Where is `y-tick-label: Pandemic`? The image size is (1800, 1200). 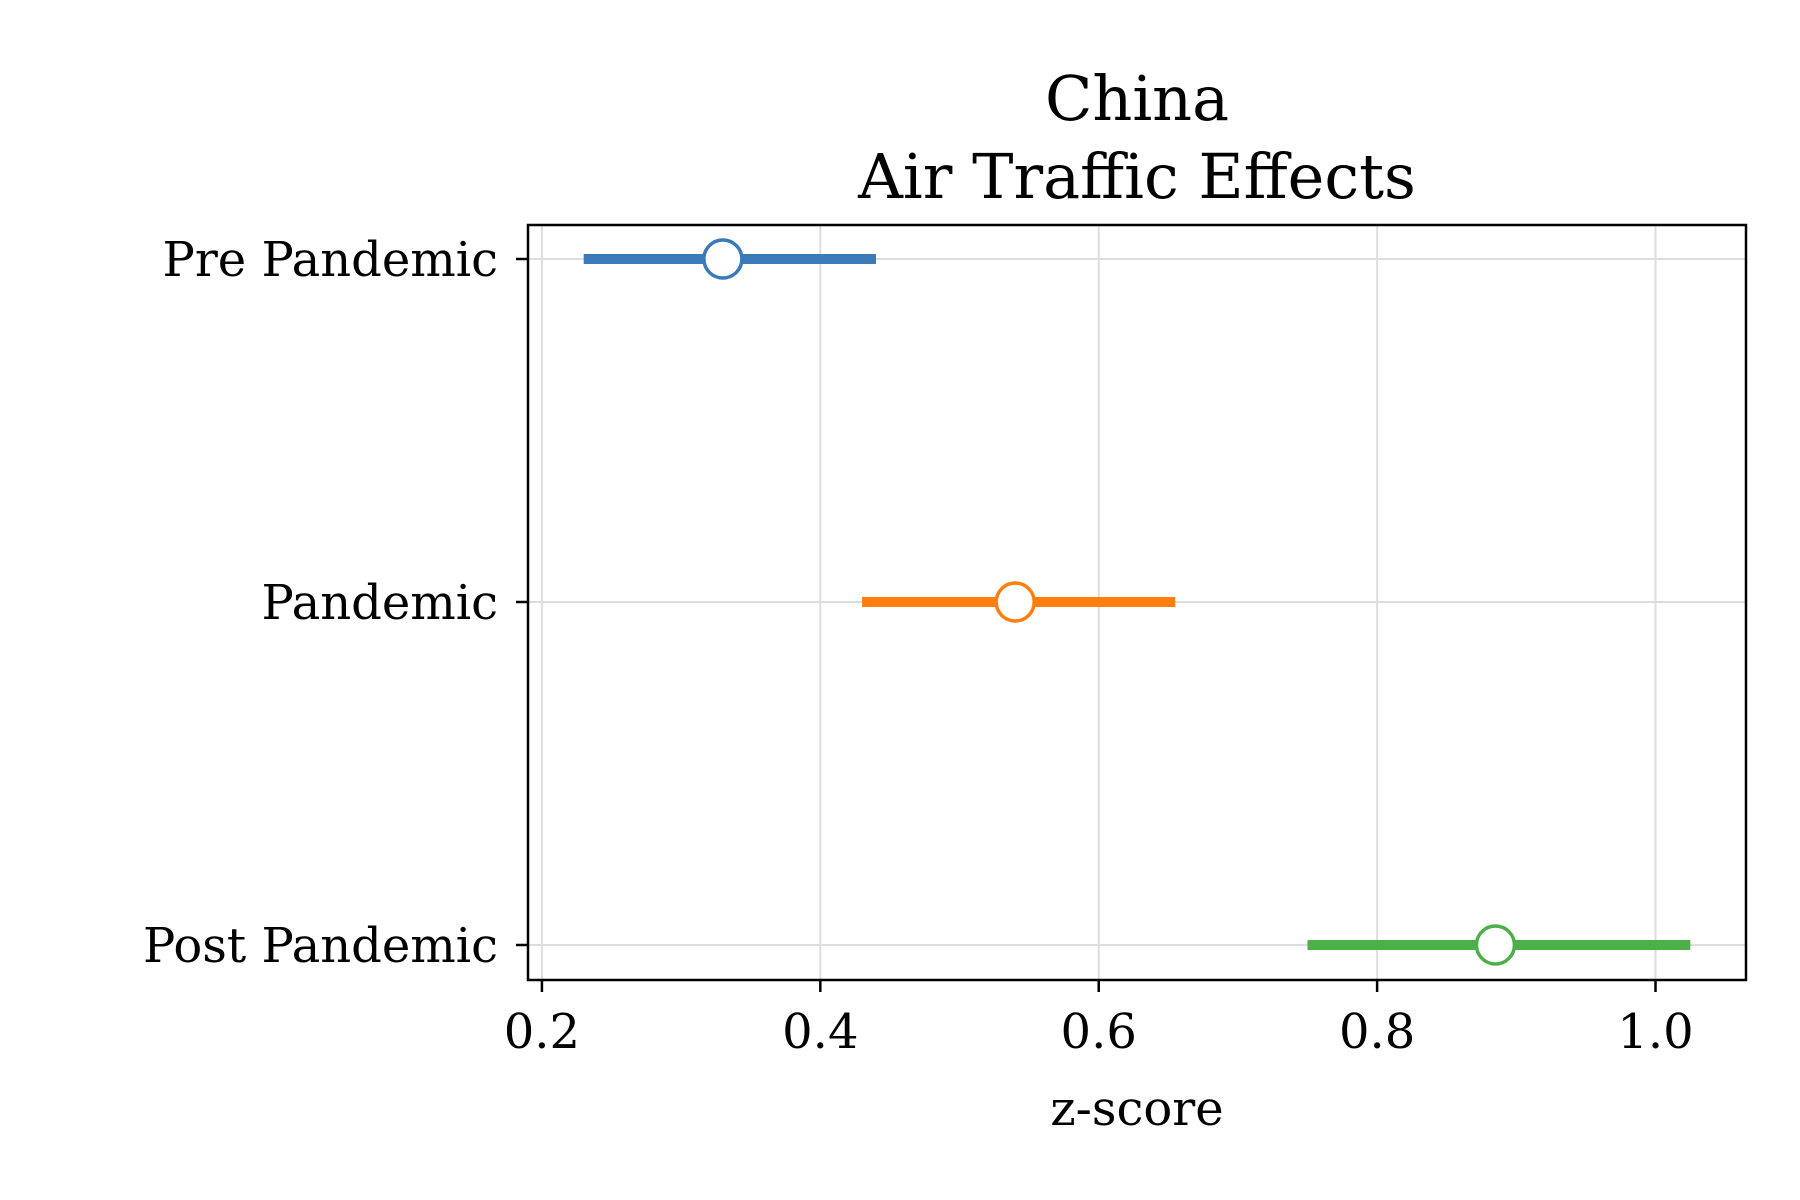 y-tick-label: Pandemic is located at coordinates (379, 603).